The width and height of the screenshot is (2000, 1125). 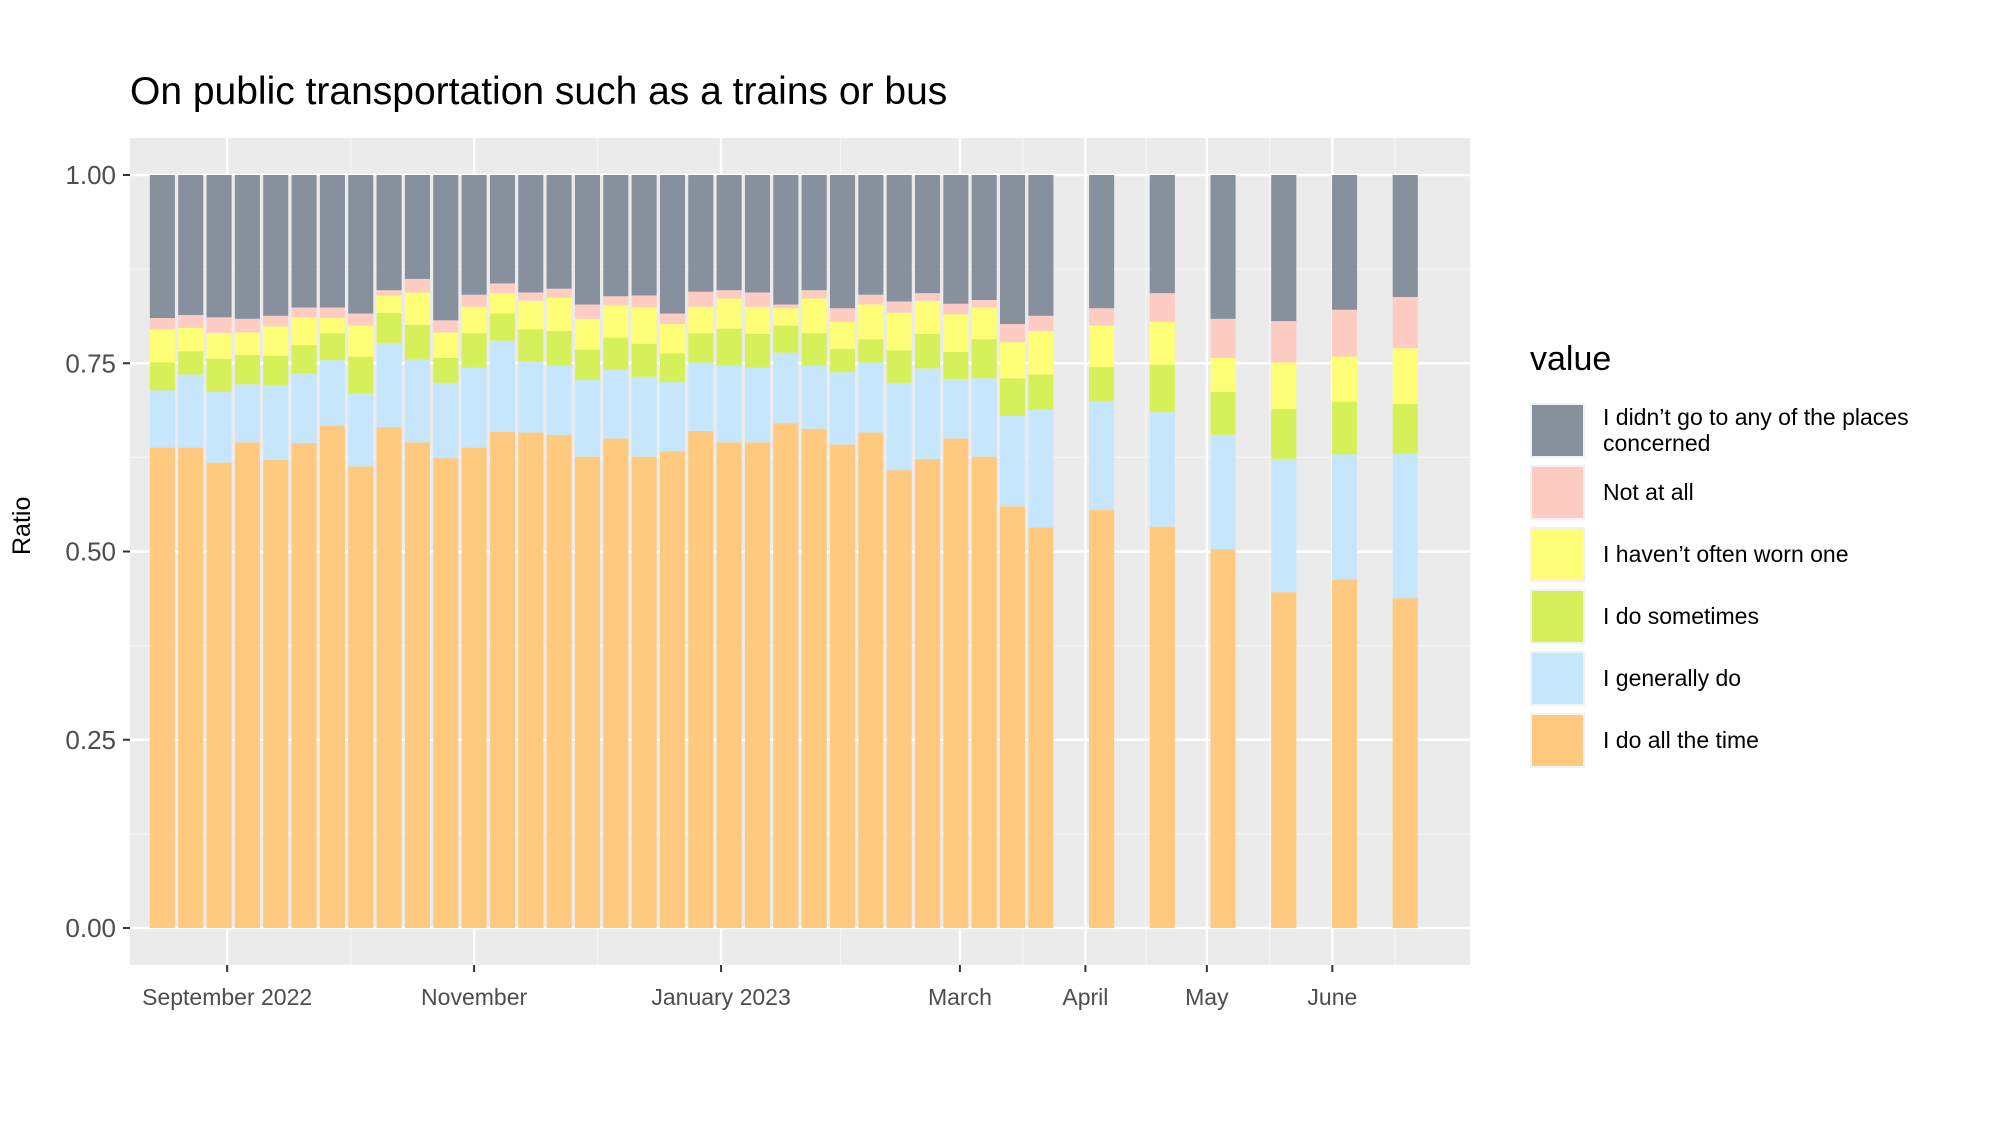 I want to click on legend-label-4: Not at all, so click(x=1648, y=492).